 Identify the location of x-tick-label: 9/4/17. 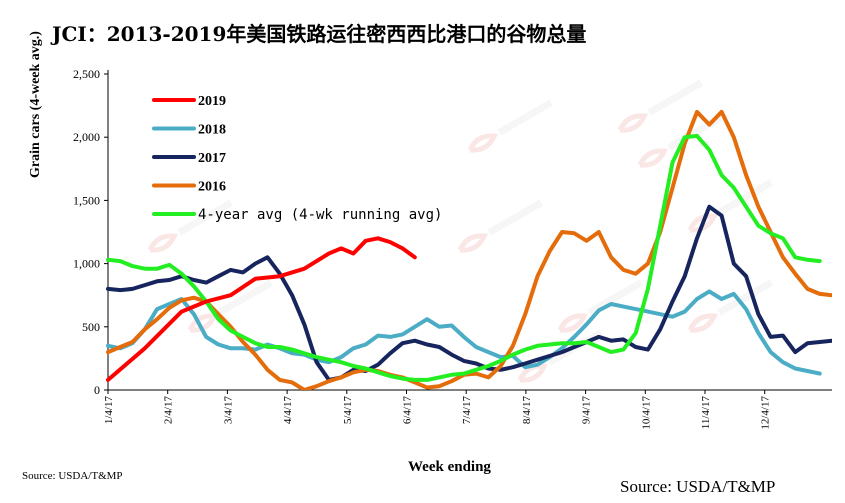
(587, 410).